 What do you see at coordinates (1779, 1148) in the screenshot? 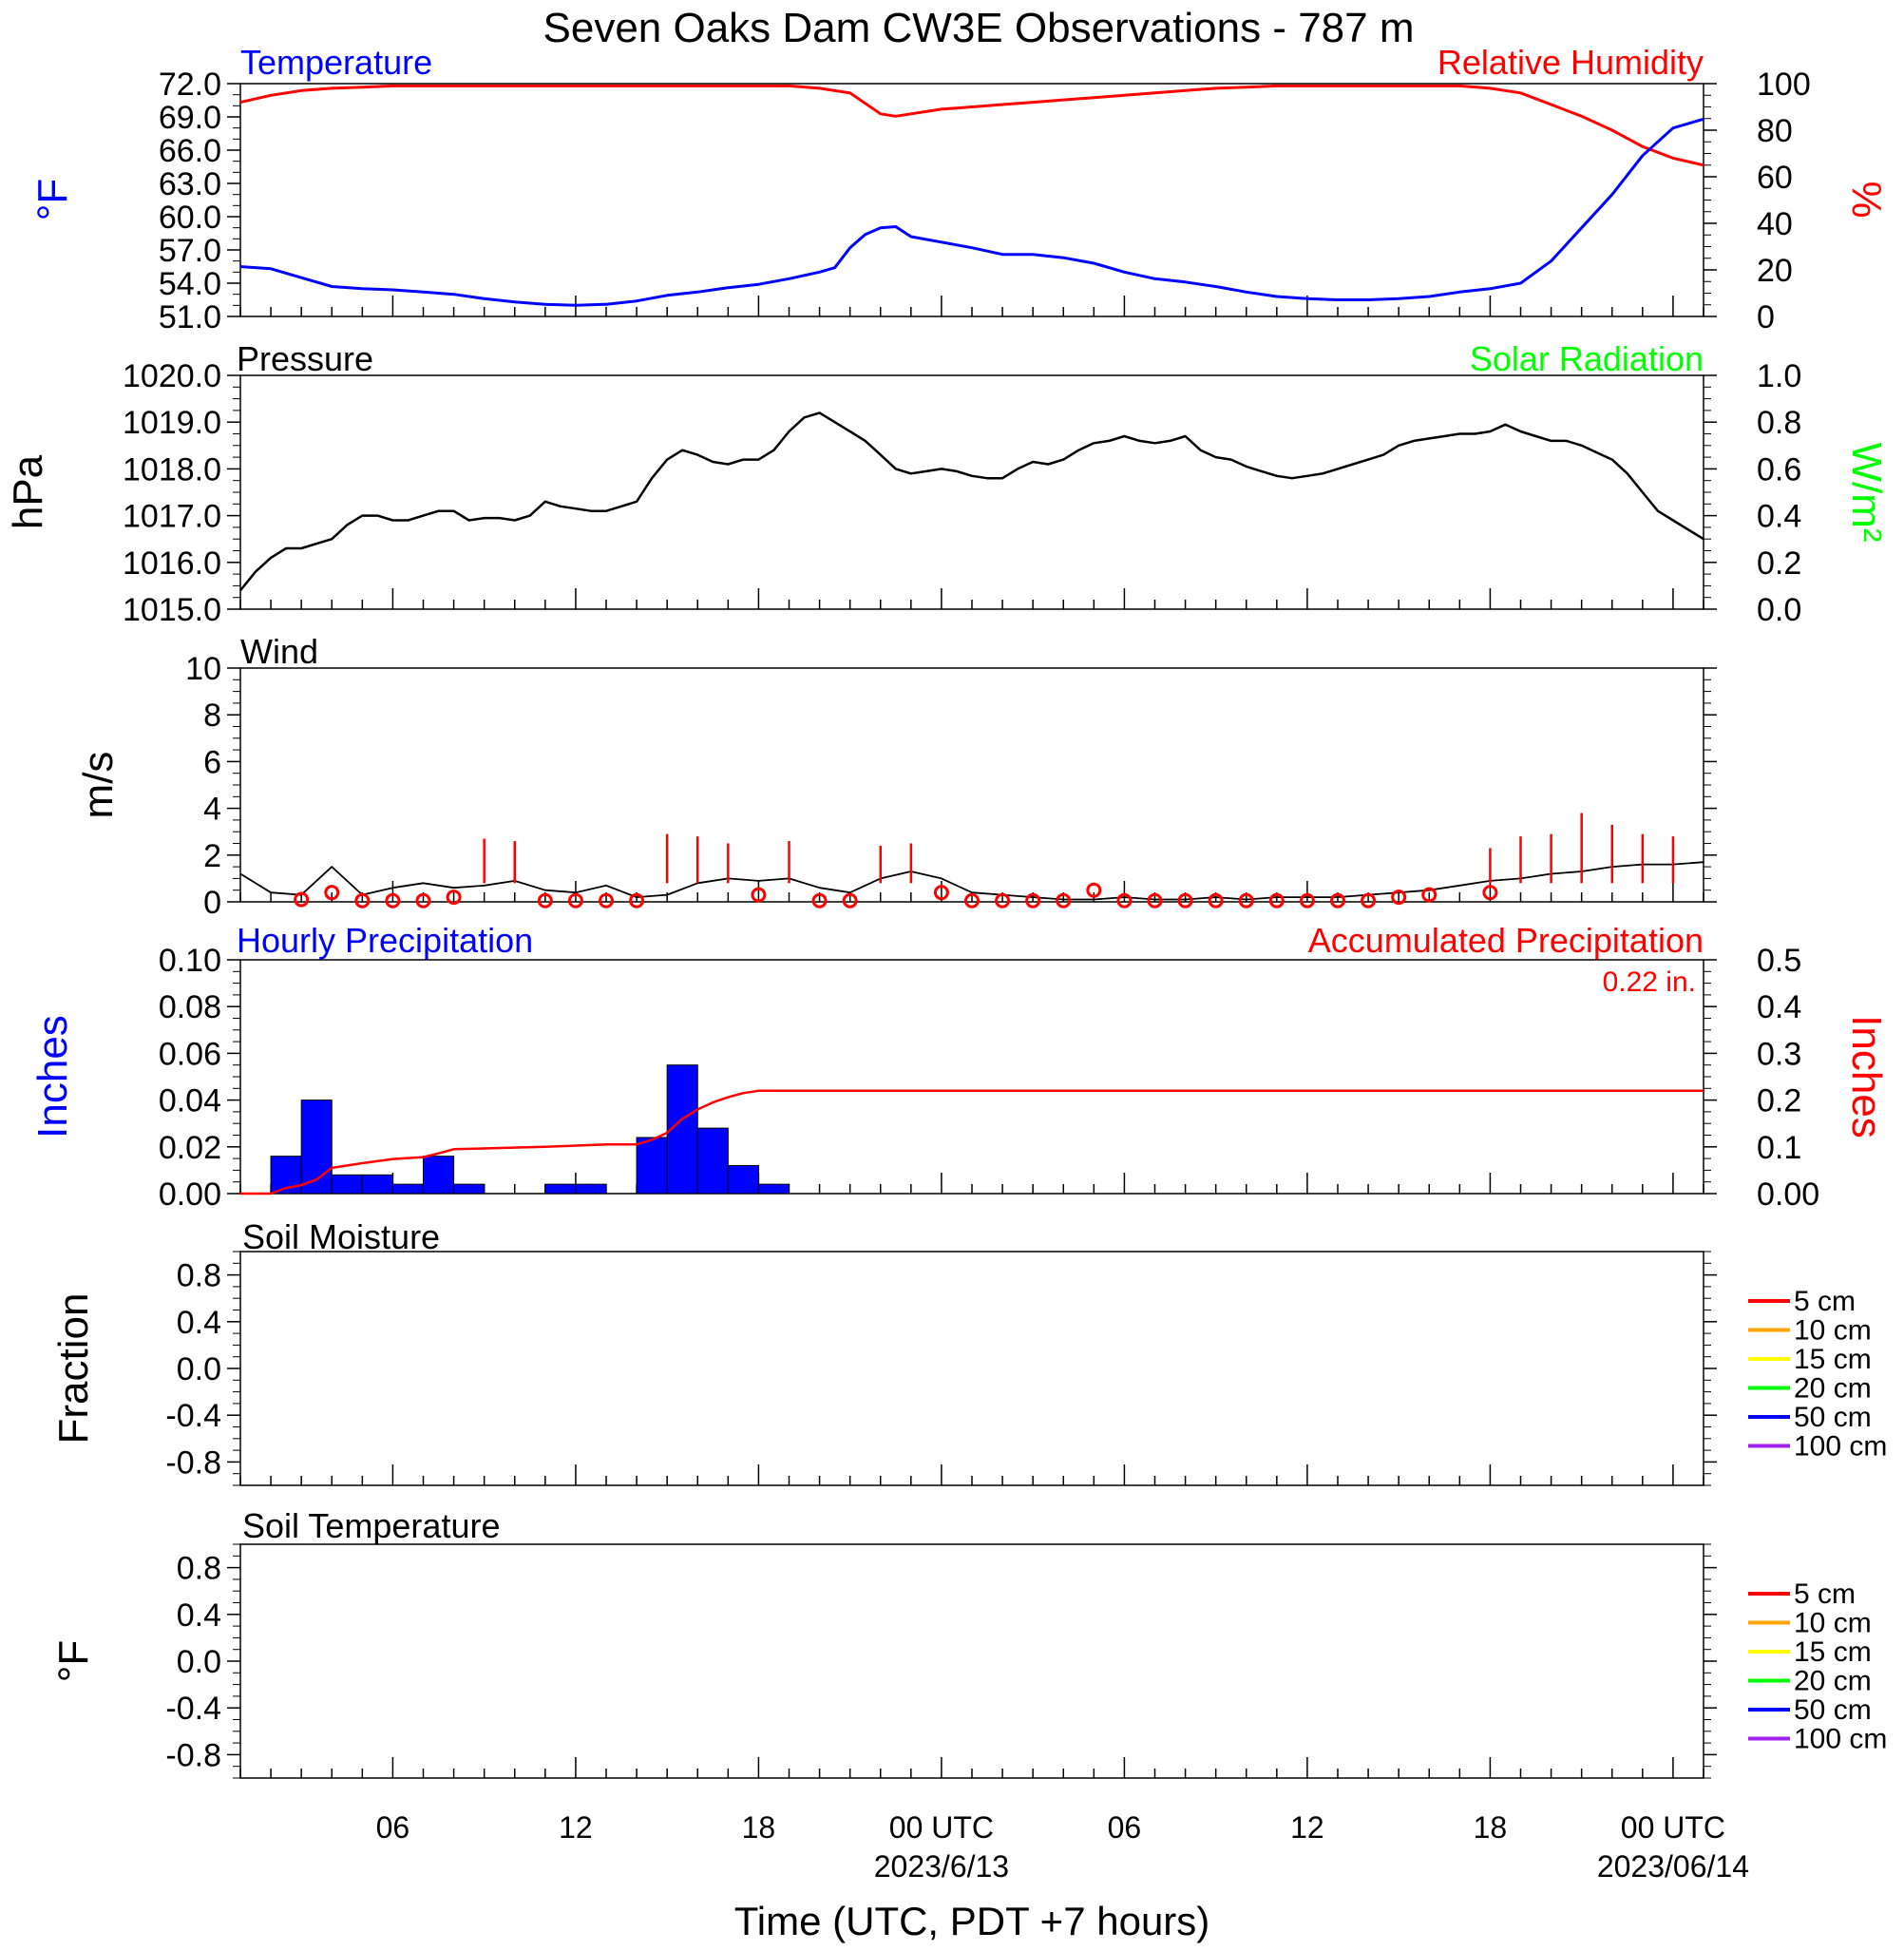
I see `accum-precip-y2-tick-label: 0.1` at bounding box center [1779, 1148].